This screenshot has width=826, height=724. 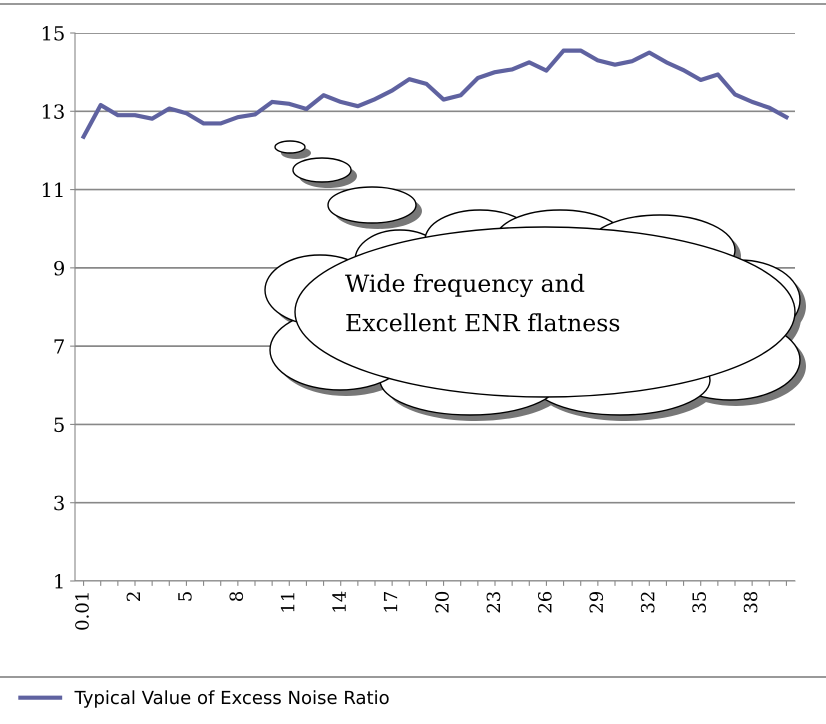 What do you see at coordinates (236, 597) in the screenshot?
I see `x-tick-label: 8` at bounding box center [236, 597].